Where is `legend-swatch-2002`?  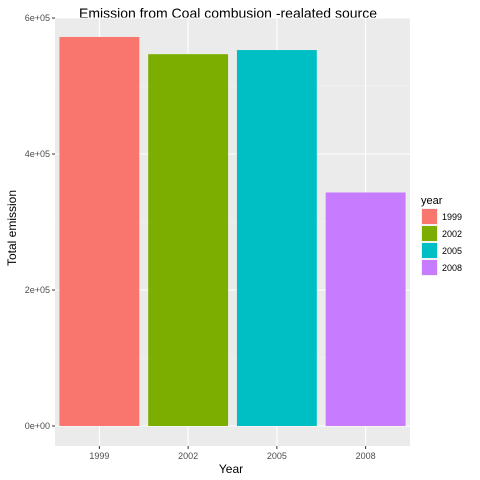
legend-swatch-2002 is located at coordinates (429, 233).